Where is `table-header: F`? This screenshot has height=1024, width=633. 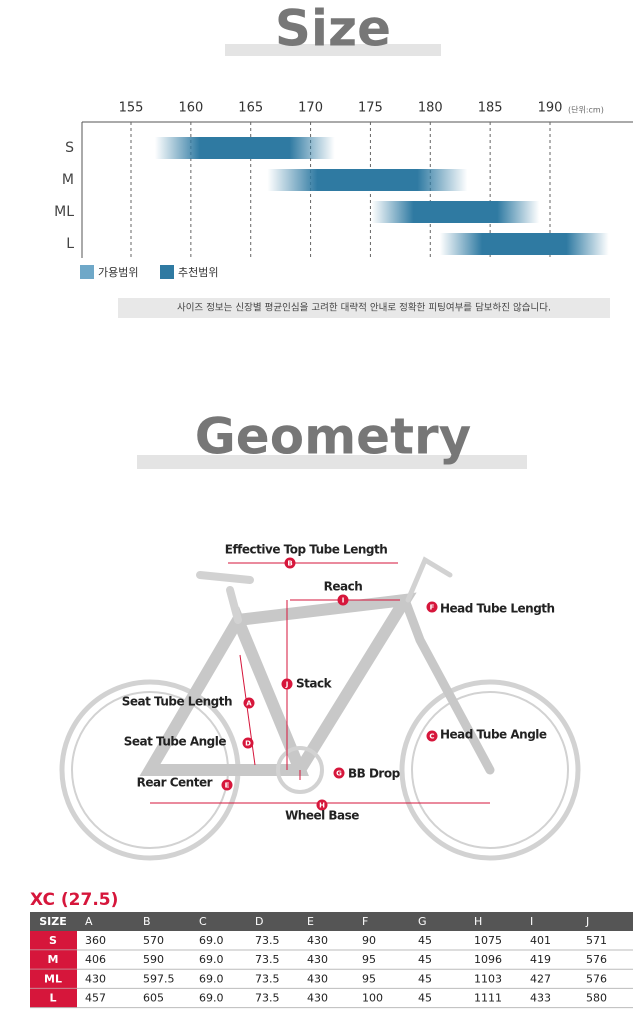 table-header: F is located at coordinates (365, 921).